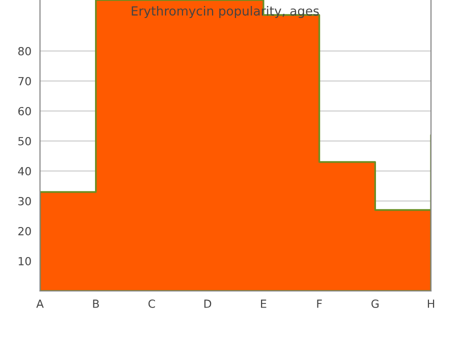 The width and height of the screenshot is (450, 350). What do you see at coordinates (208, 304) in the screenshot?
I see `x-tick-label: D` at bounding box center [208, 304].